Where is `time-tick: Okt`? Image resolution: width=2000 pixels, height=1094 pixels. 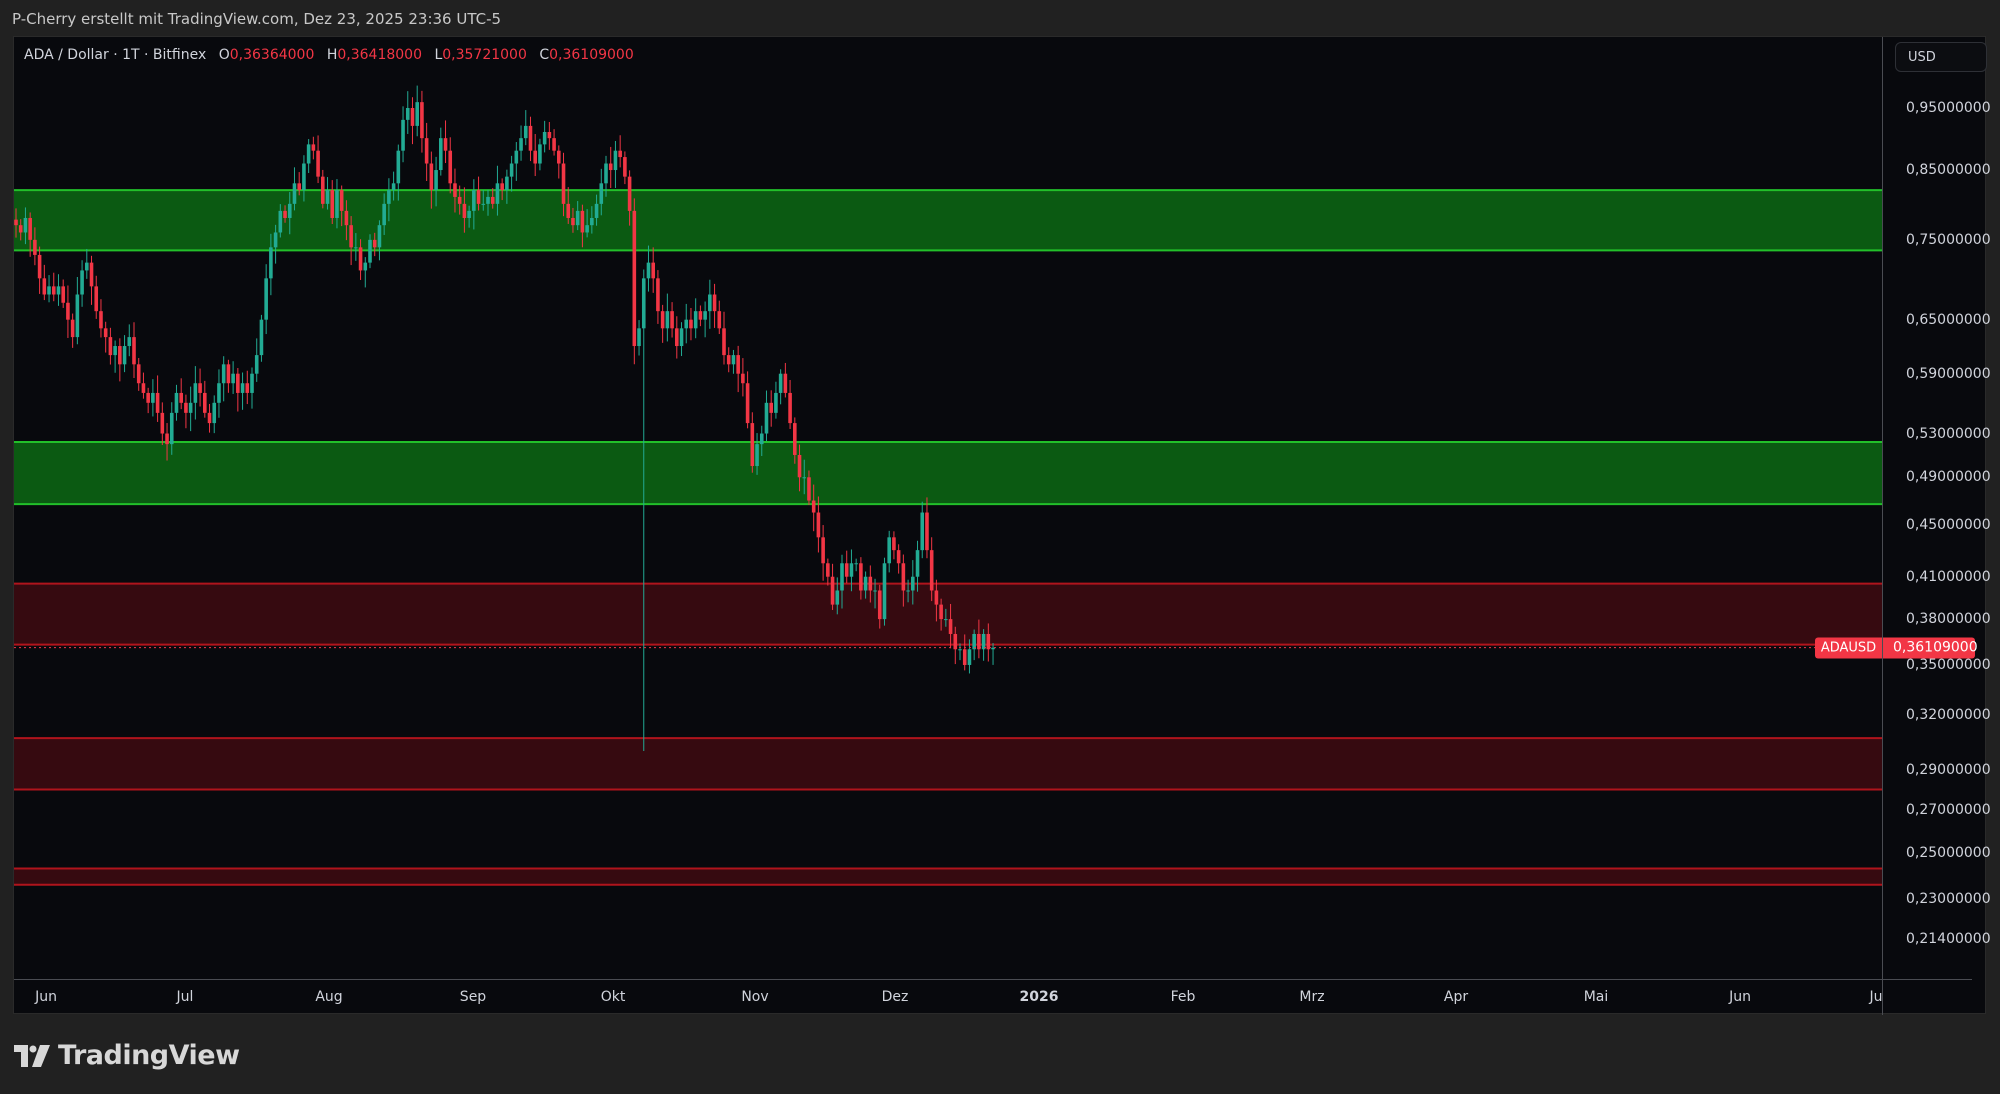
time-tick: Okt is located at coordinates (613, 997).